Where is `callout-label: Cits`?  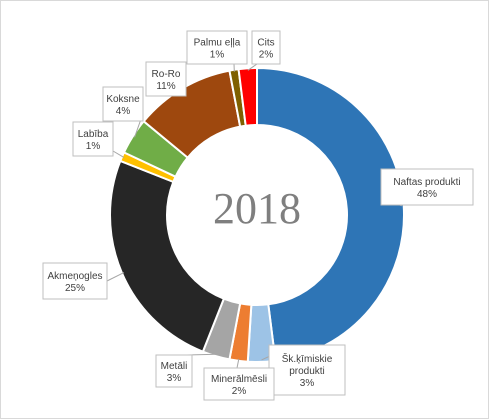
callout-label: Cits is located at coordinates (265, 43).